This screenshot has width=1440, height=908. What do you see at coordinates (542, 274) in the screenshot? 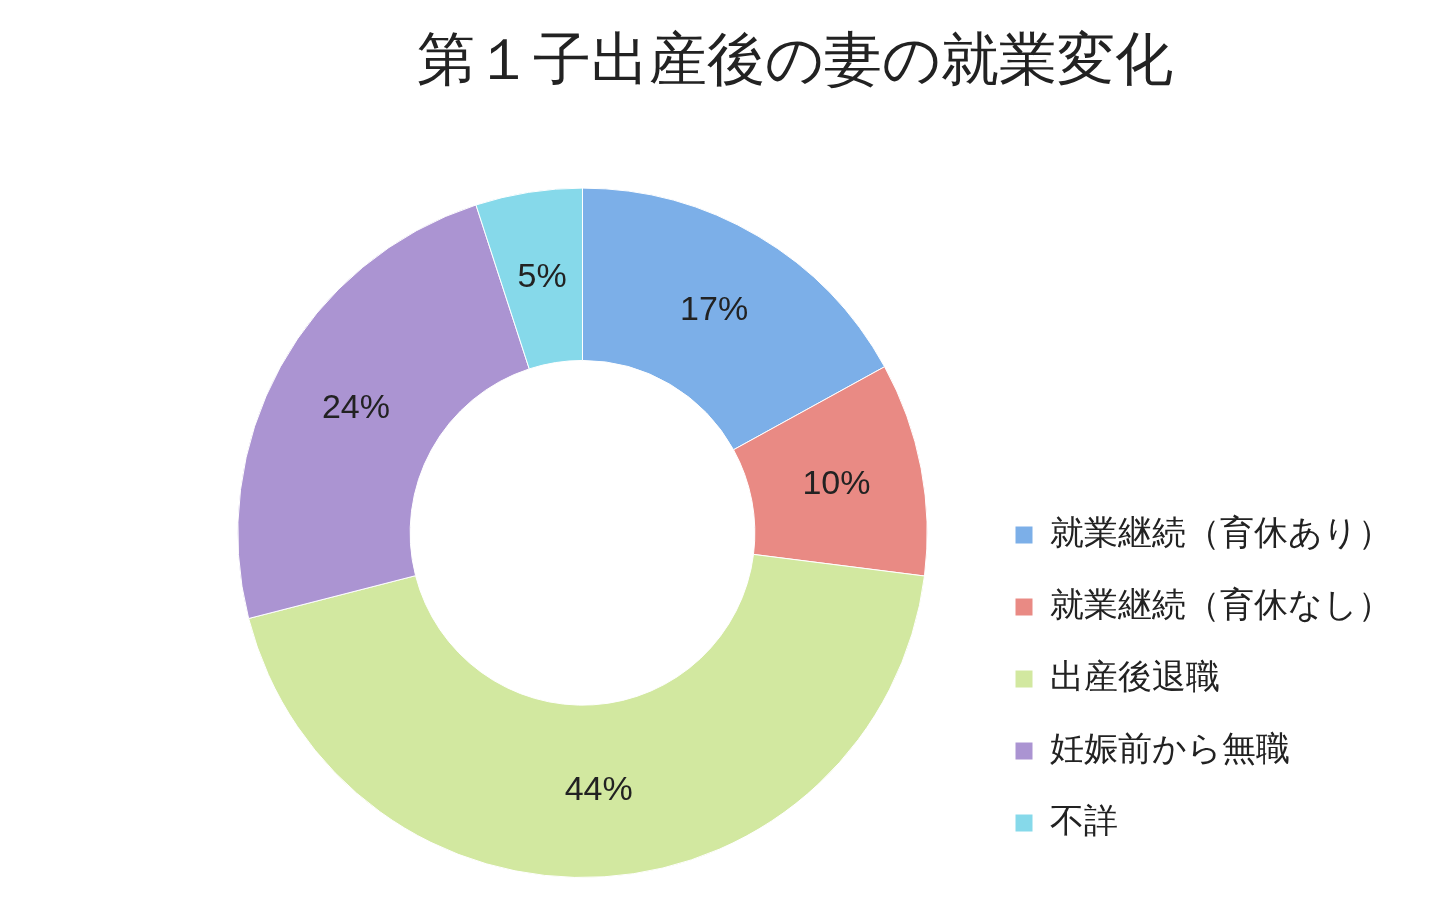
I see `data-label: 5%` at bounding box center [542, 274].